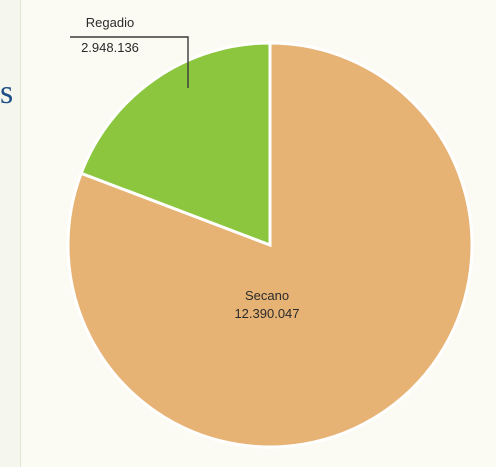 This screenshot has height=467, width=496. What do you see at coordinates (7, 92) in the screenshot?
I see `partial-heading-glyph: s` at bounding box center [7, 92].